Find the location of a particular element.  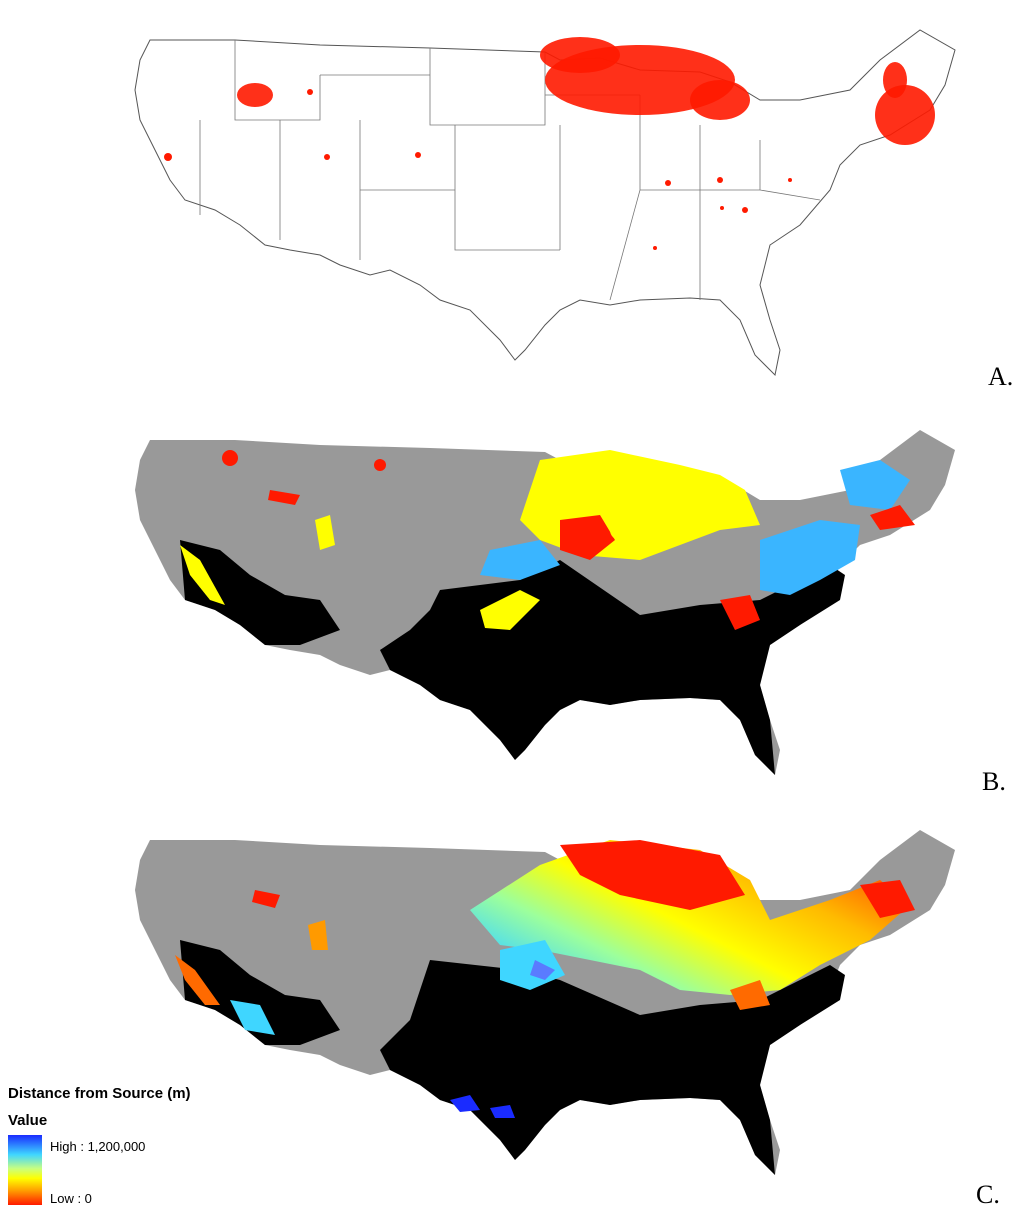

legend-color-ramp is located at coordinates (25, 1170).